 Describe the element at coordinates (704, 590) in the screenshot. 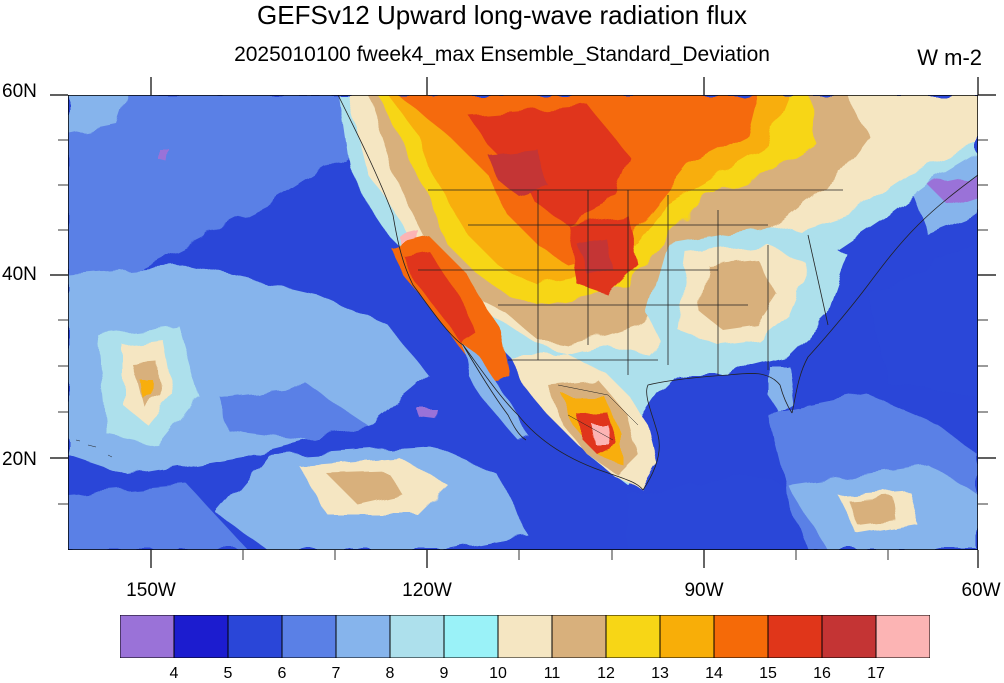

I see `lon-label-90w: 90W` at that location.